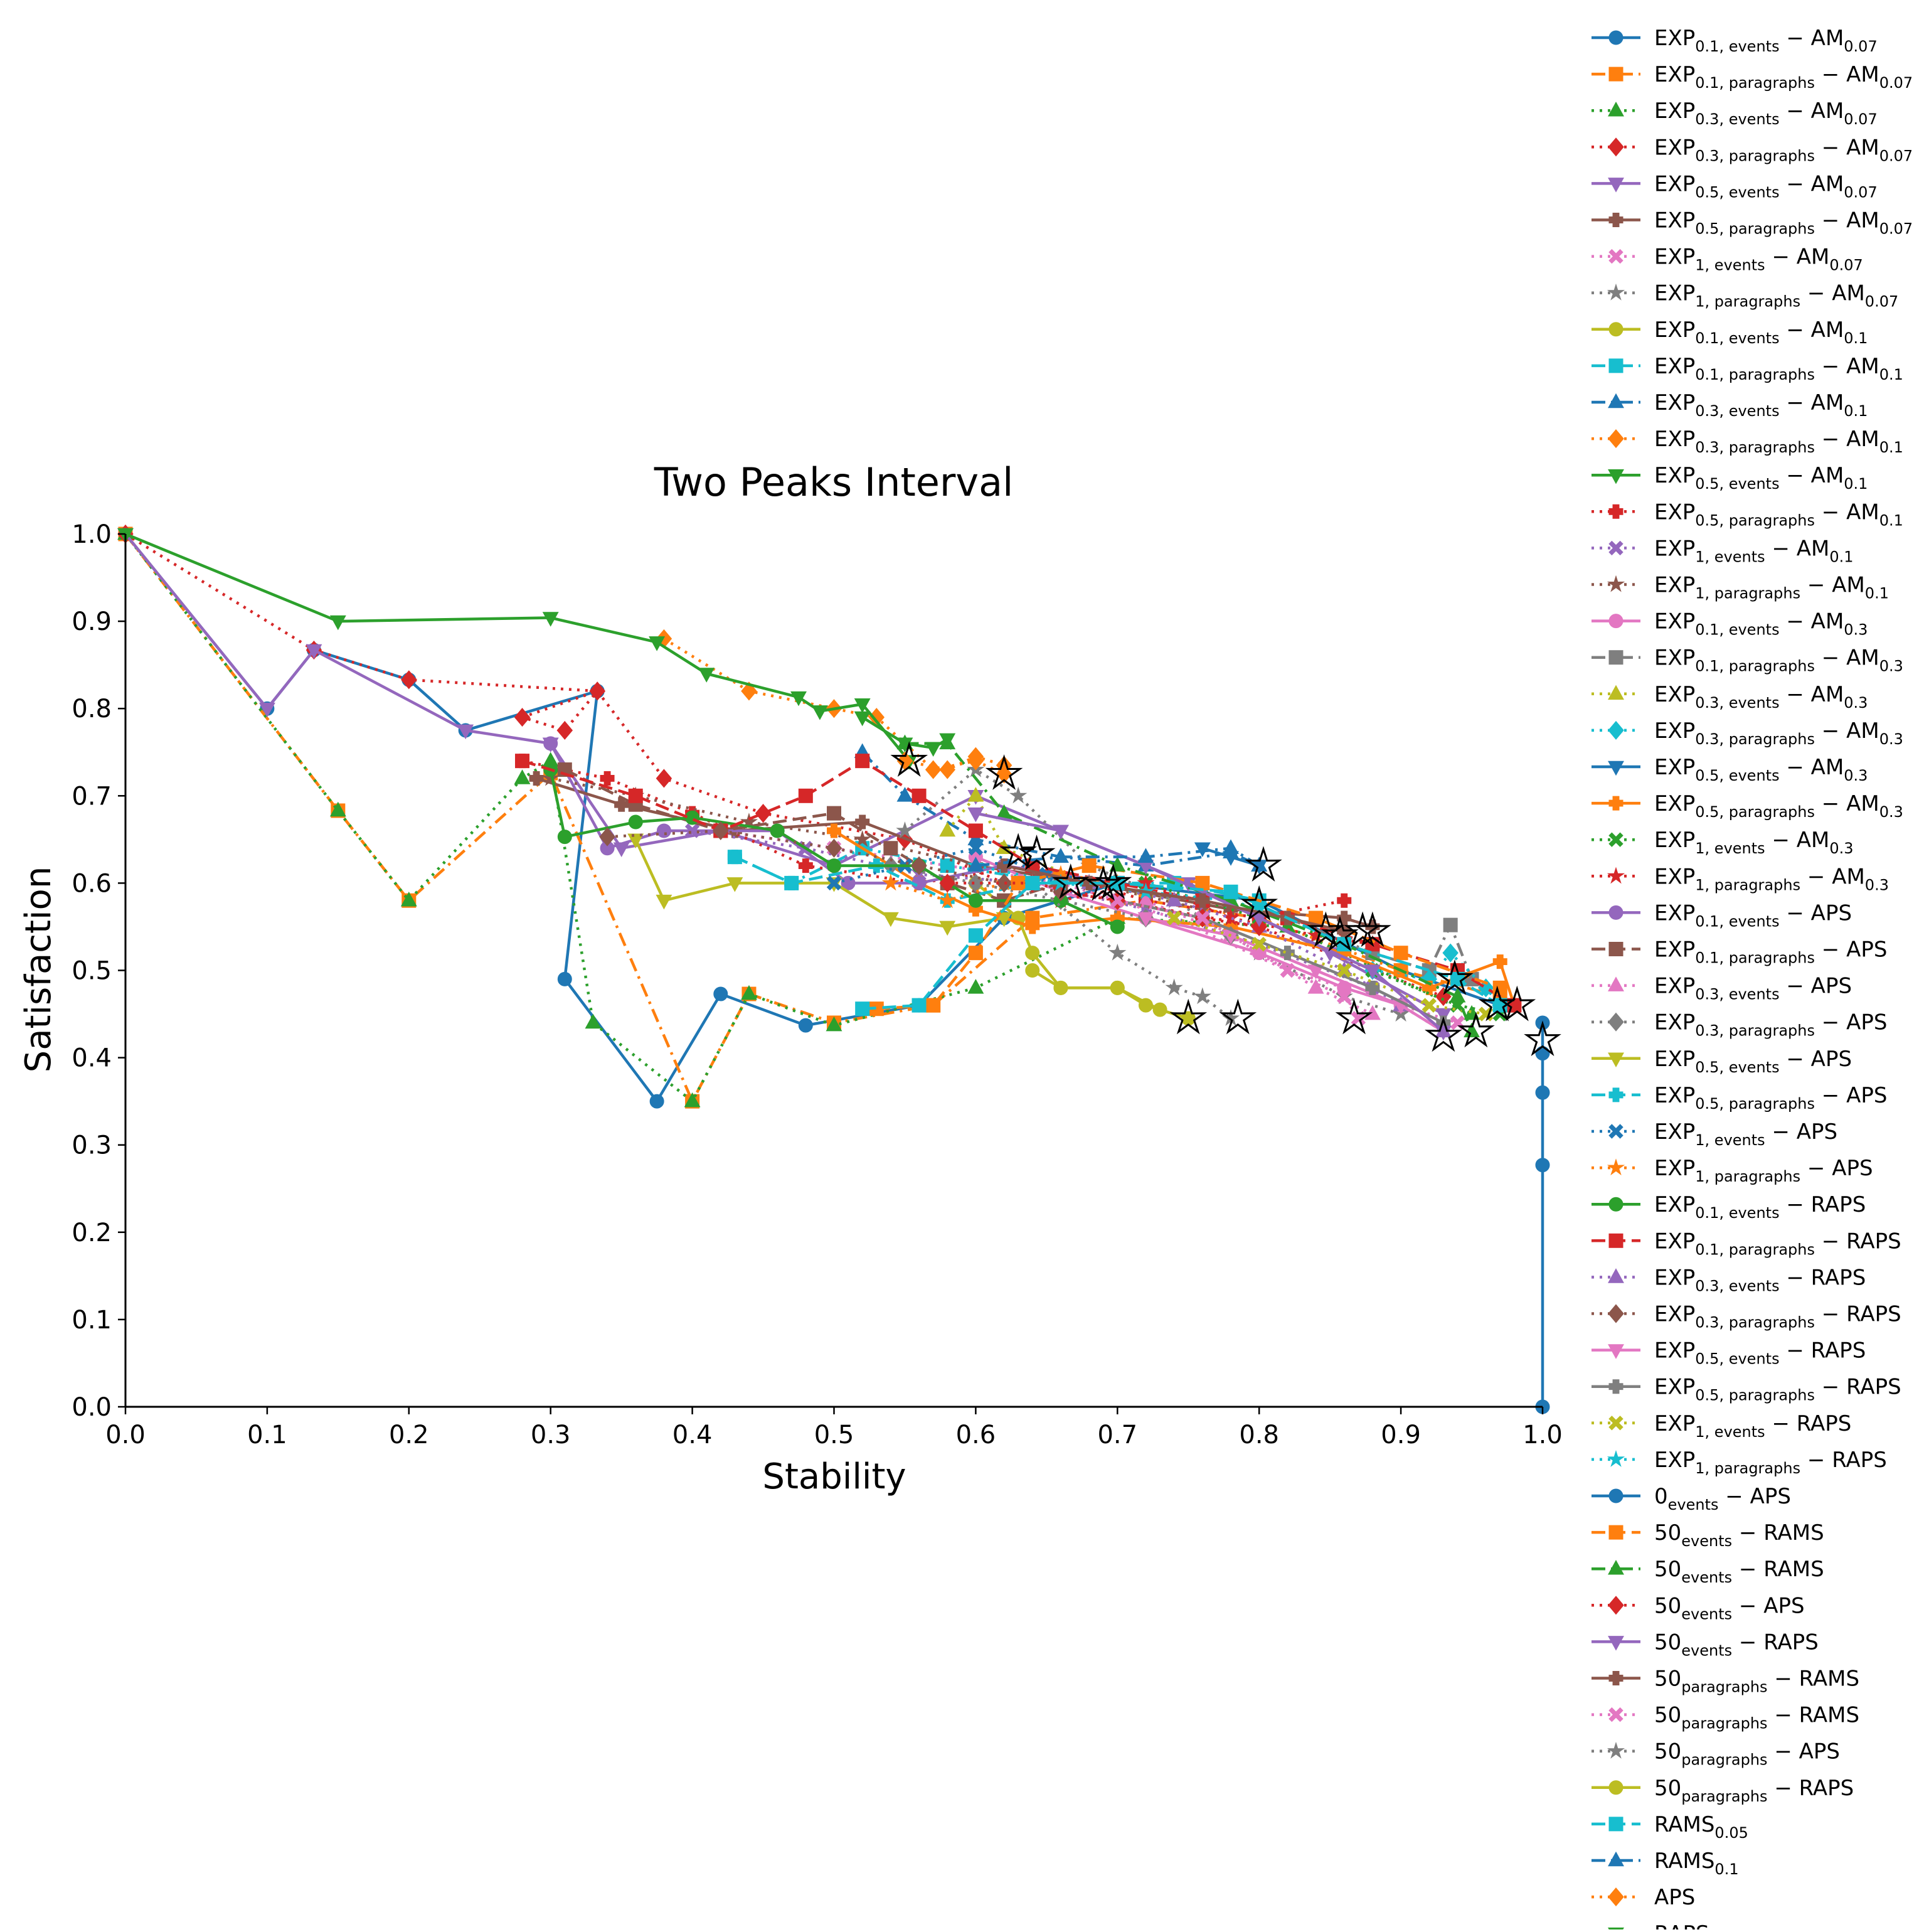  I want to click on legend-entry: EXP1, paragraphs − AM0.07, so click(1745, 296).